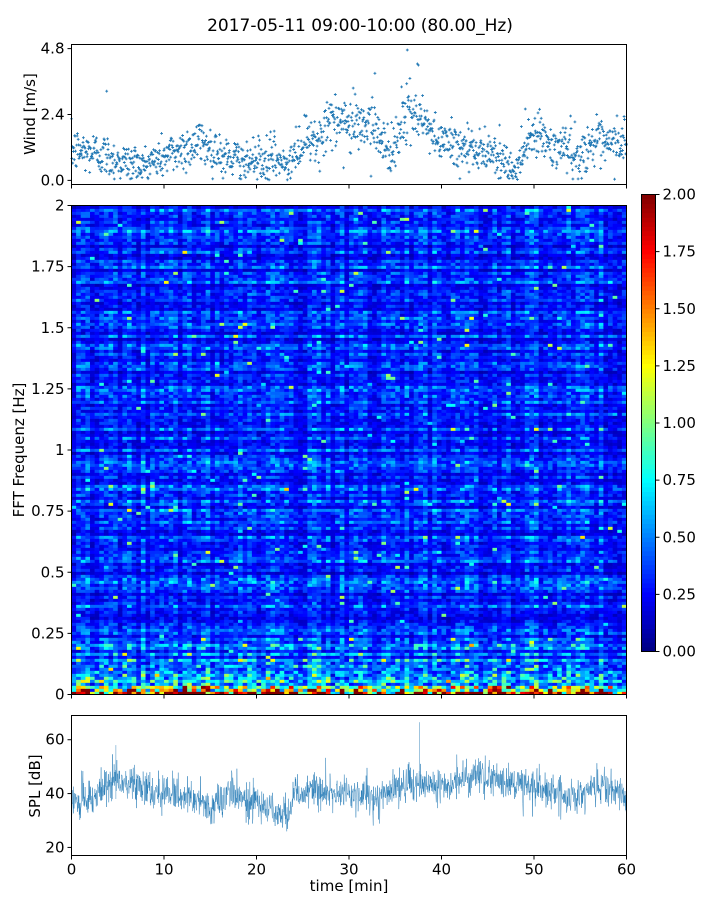 This screenshot has height=900, width=720. Describe the element at coordinates (360, 26) in the screenshot. I see `figure-title: 2017-05-11 09:00-10:00 (80.00_Hz)` at that location.